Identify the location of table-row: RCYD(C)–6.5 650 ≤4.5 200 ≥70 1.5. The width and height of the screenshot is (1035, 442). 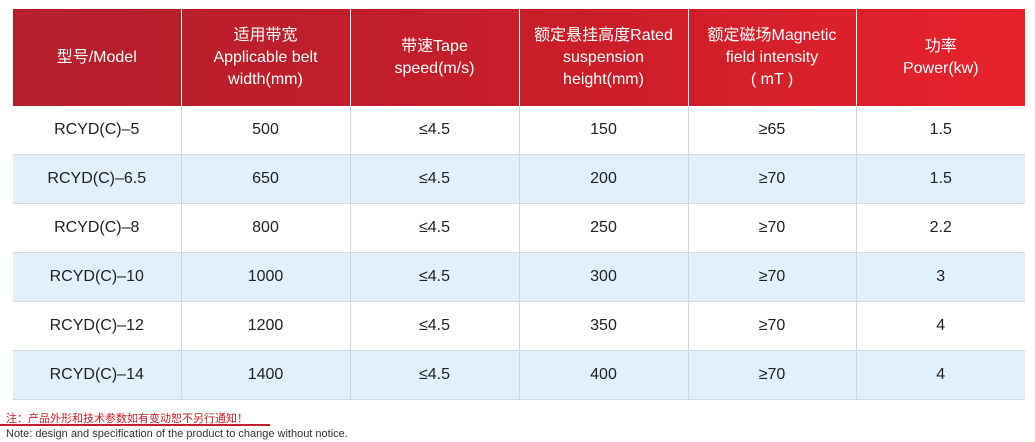
(519, 179).